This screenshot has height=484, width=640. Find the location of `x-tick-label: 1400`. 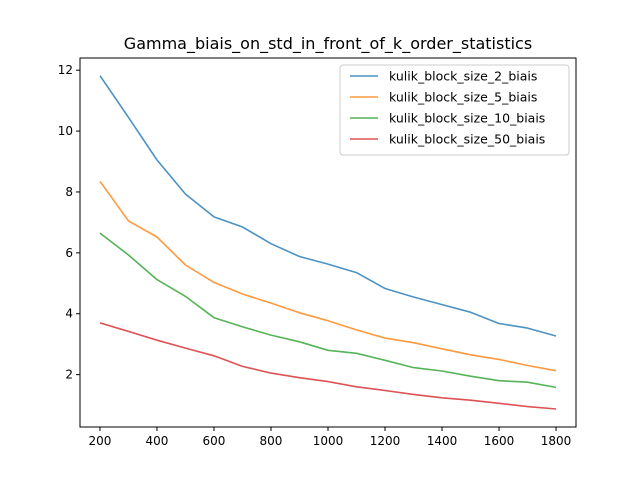

x-tick-label: 1400 is located at coordinates (442, 441).